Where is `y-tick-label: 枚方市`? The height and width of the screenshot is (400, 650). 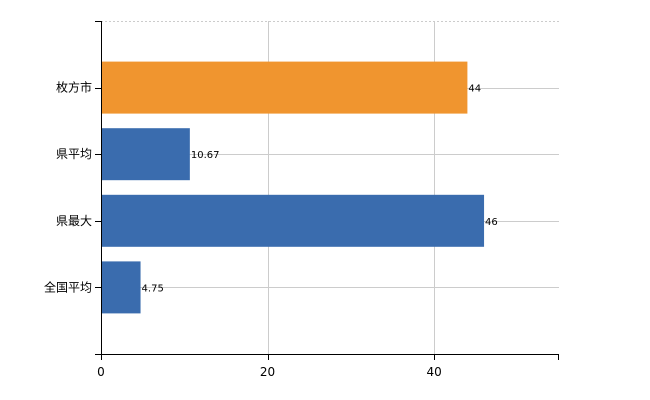
y-tick-label: 枚方市 is located at coordinates (74, 87).